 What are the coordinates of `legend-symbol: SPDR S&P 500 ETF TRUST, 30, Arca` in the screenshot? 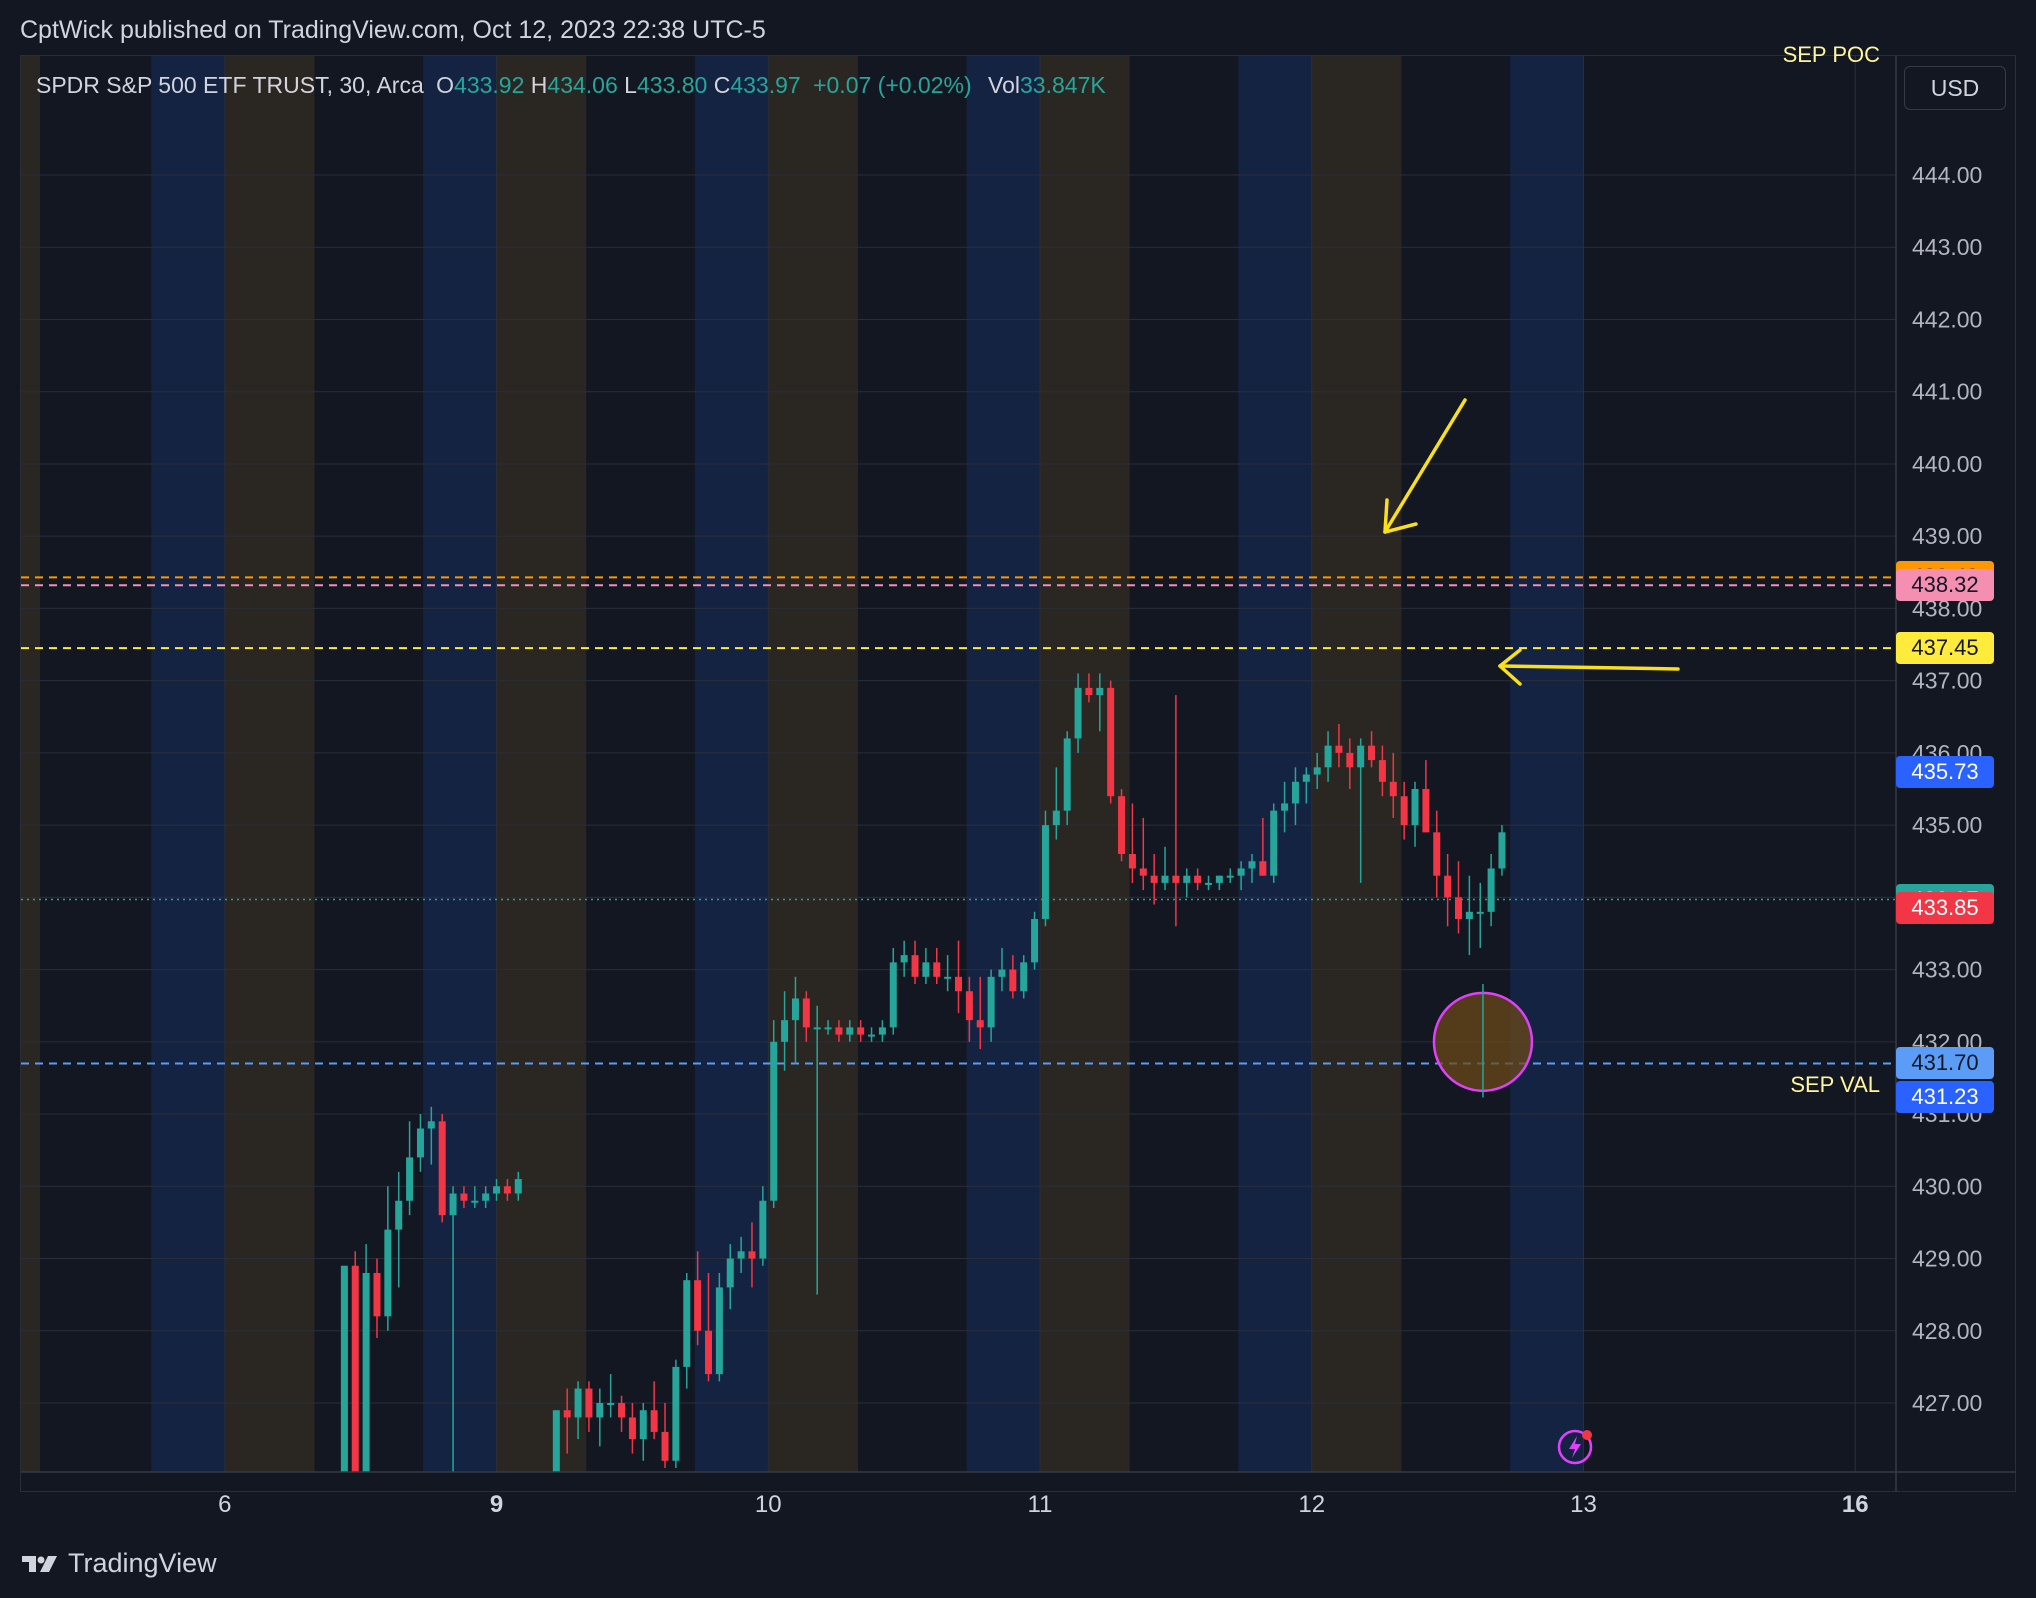 It's located at (230, 85).